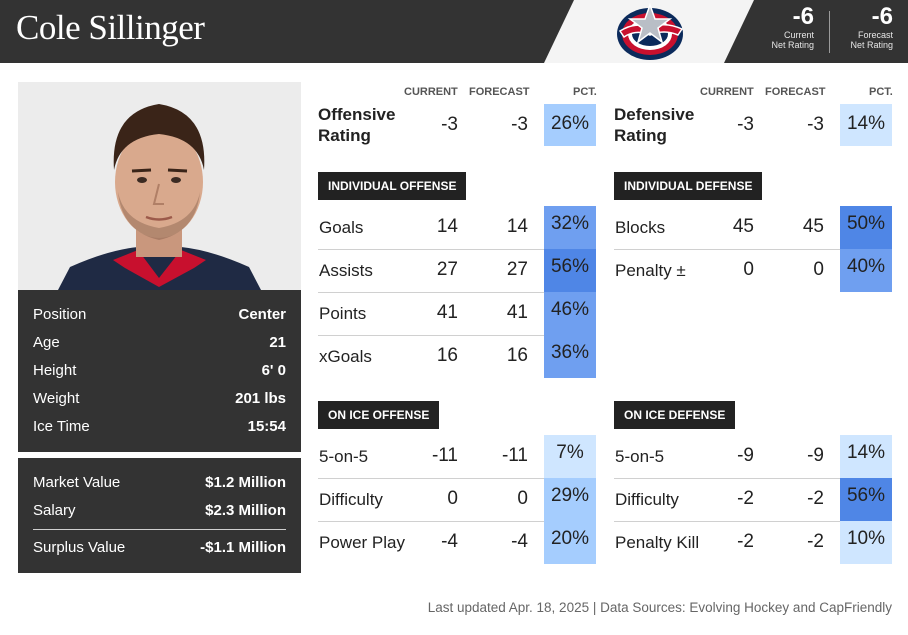 The height and width of the screenshot is (635, 908). I want to click on bio-label: Position, so click(60, 314).